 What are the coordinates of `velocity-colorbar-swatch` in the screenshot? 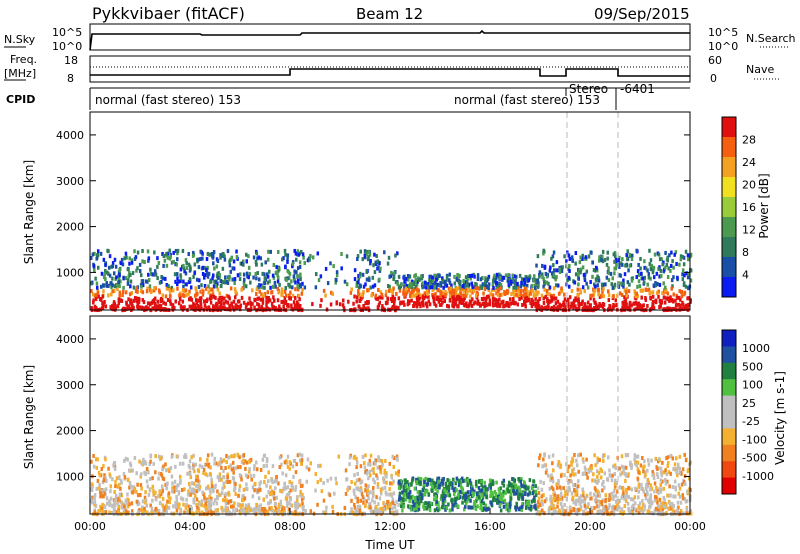 It's located at (729, 470).